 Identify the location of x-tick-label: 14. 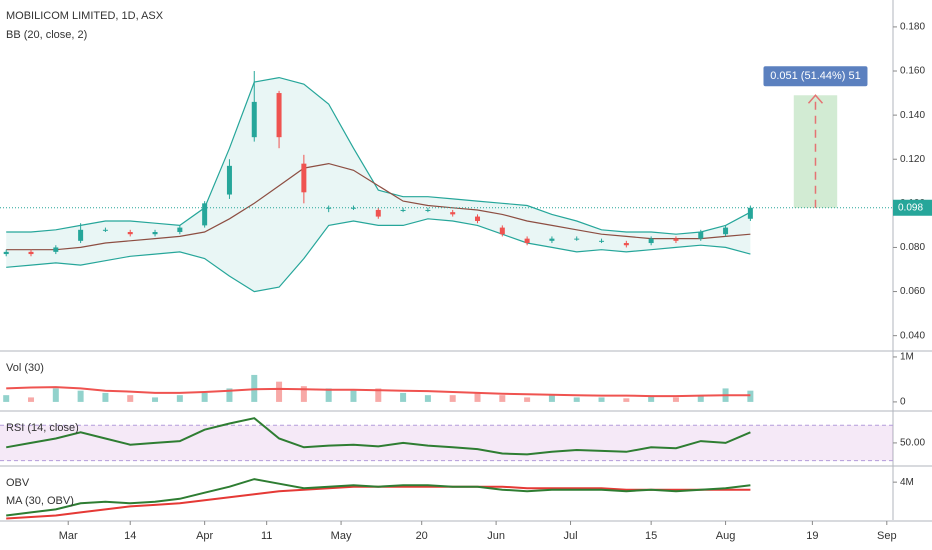
(130, 536).